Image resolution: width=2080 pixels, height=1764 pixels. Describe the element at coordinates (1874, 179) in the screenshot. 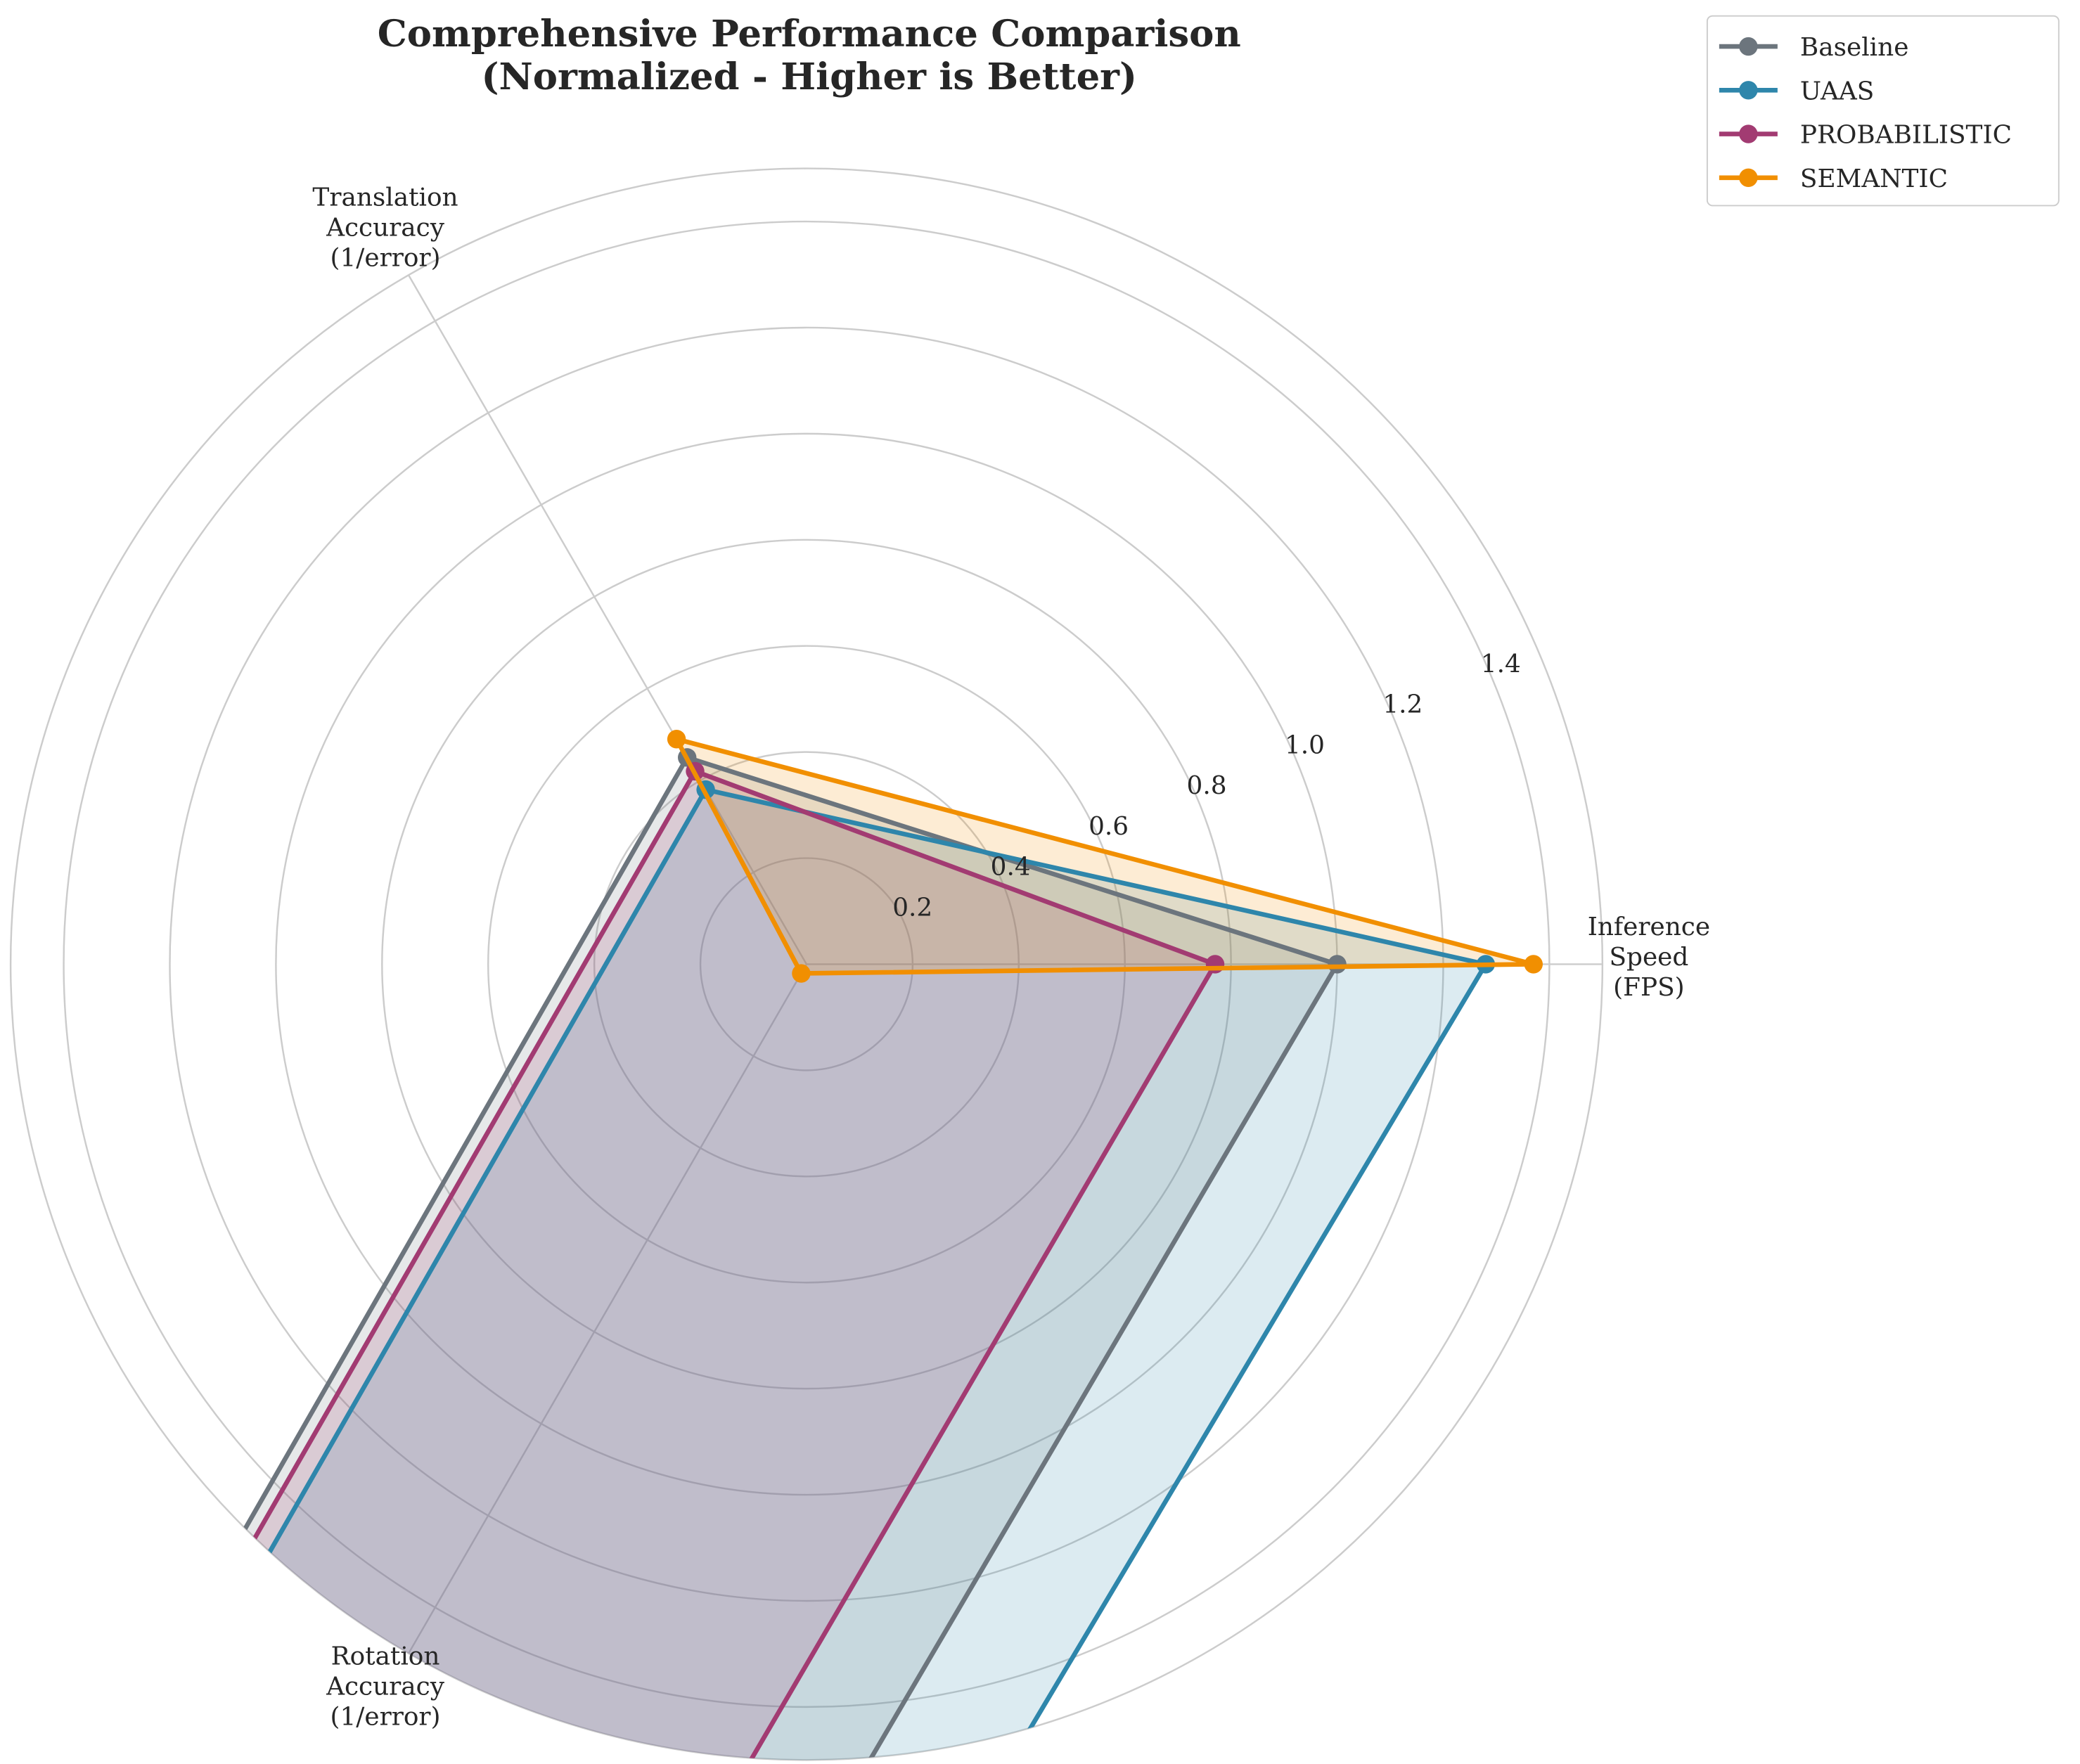

I see `legend-label: SEMANTIC` at that location.